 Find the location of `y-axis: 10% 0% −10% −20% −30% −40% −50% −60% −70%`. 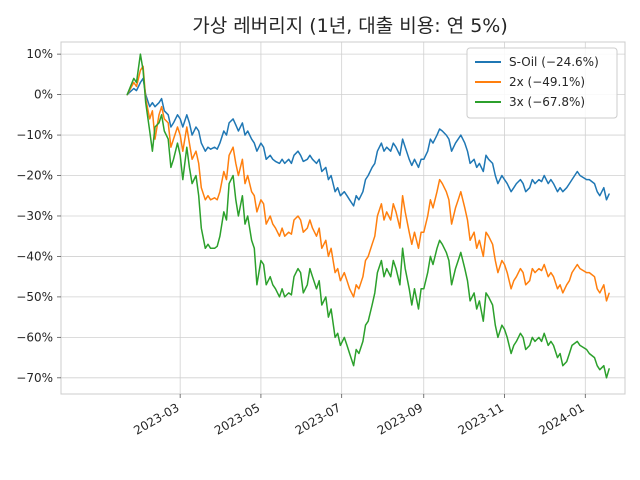

y-axis: 10% 0% −10% −20% −30% −40% −50% −60% −70% is located at coordinates (38, 216).